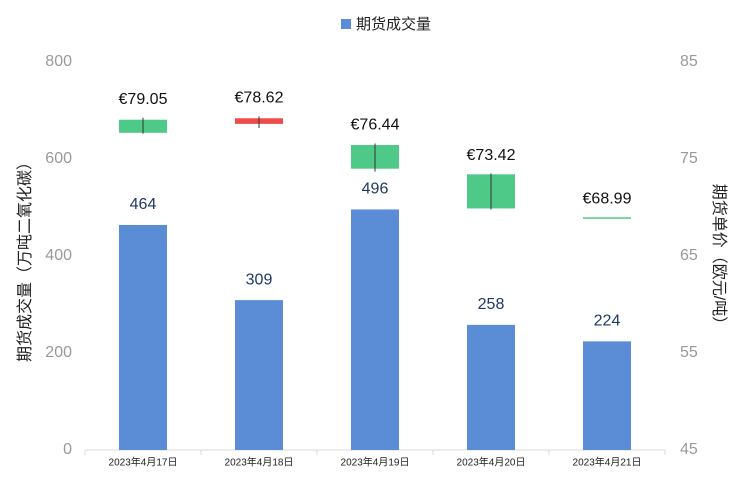 The image size is (744, 483). What do you see at coordinates (259, 98) in the screenshot?
I see `price-label: €78.62` at bounding box center [259, 98].